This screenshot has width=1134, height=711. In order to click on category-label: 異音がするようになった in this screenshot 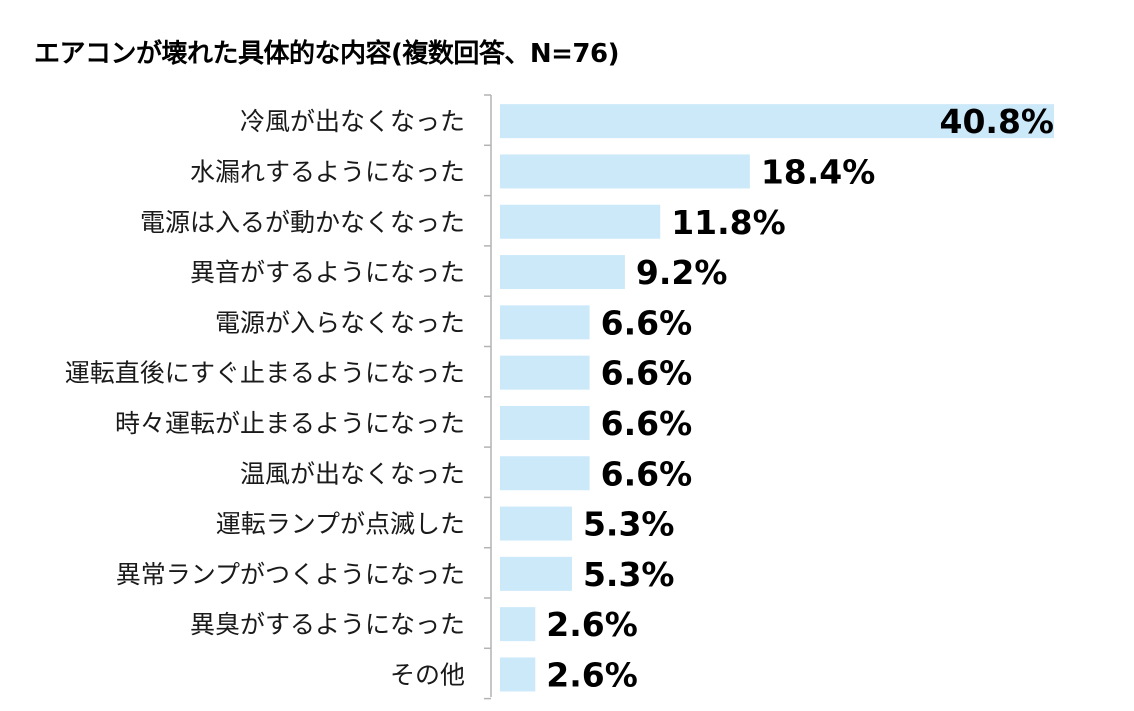, I will do `click(327, 272)`.